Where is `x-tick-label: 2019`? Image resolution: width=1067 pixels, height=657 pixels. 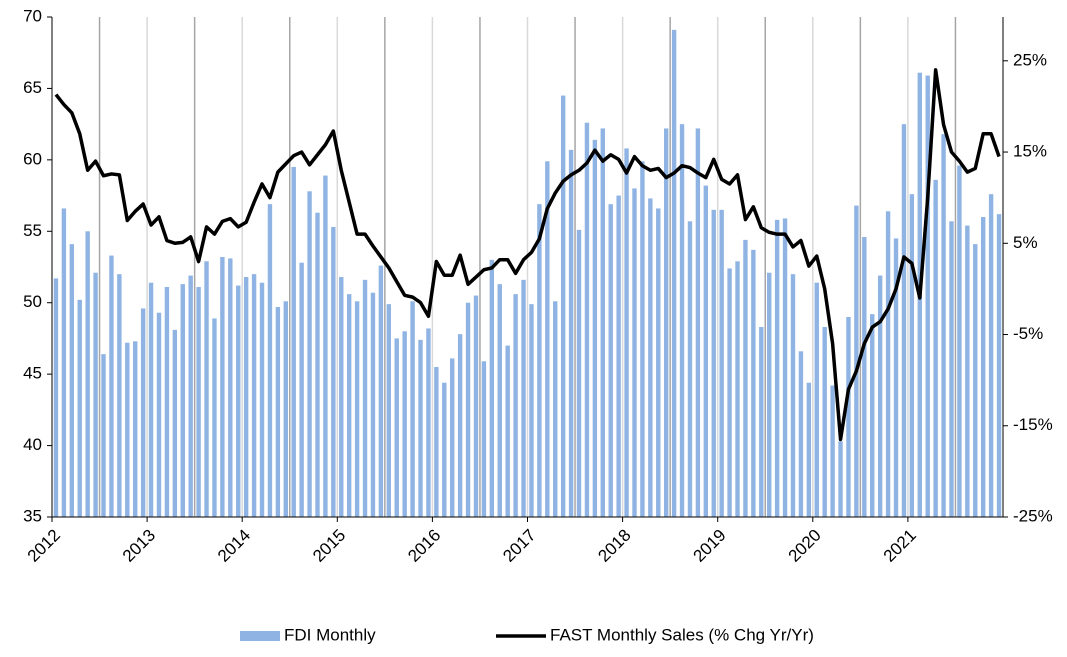
x-tick-label: 2019 is located at coordinates (710, 546).